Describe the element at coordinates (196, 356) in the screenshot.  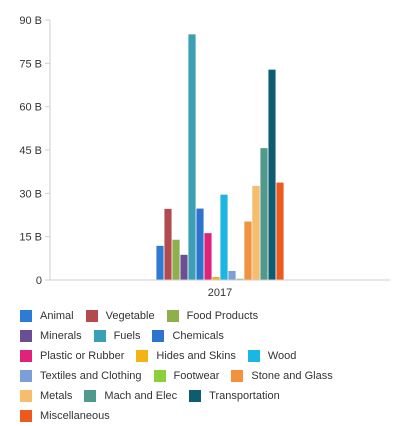
I see `legend-label: Hides and Skins` at that location.